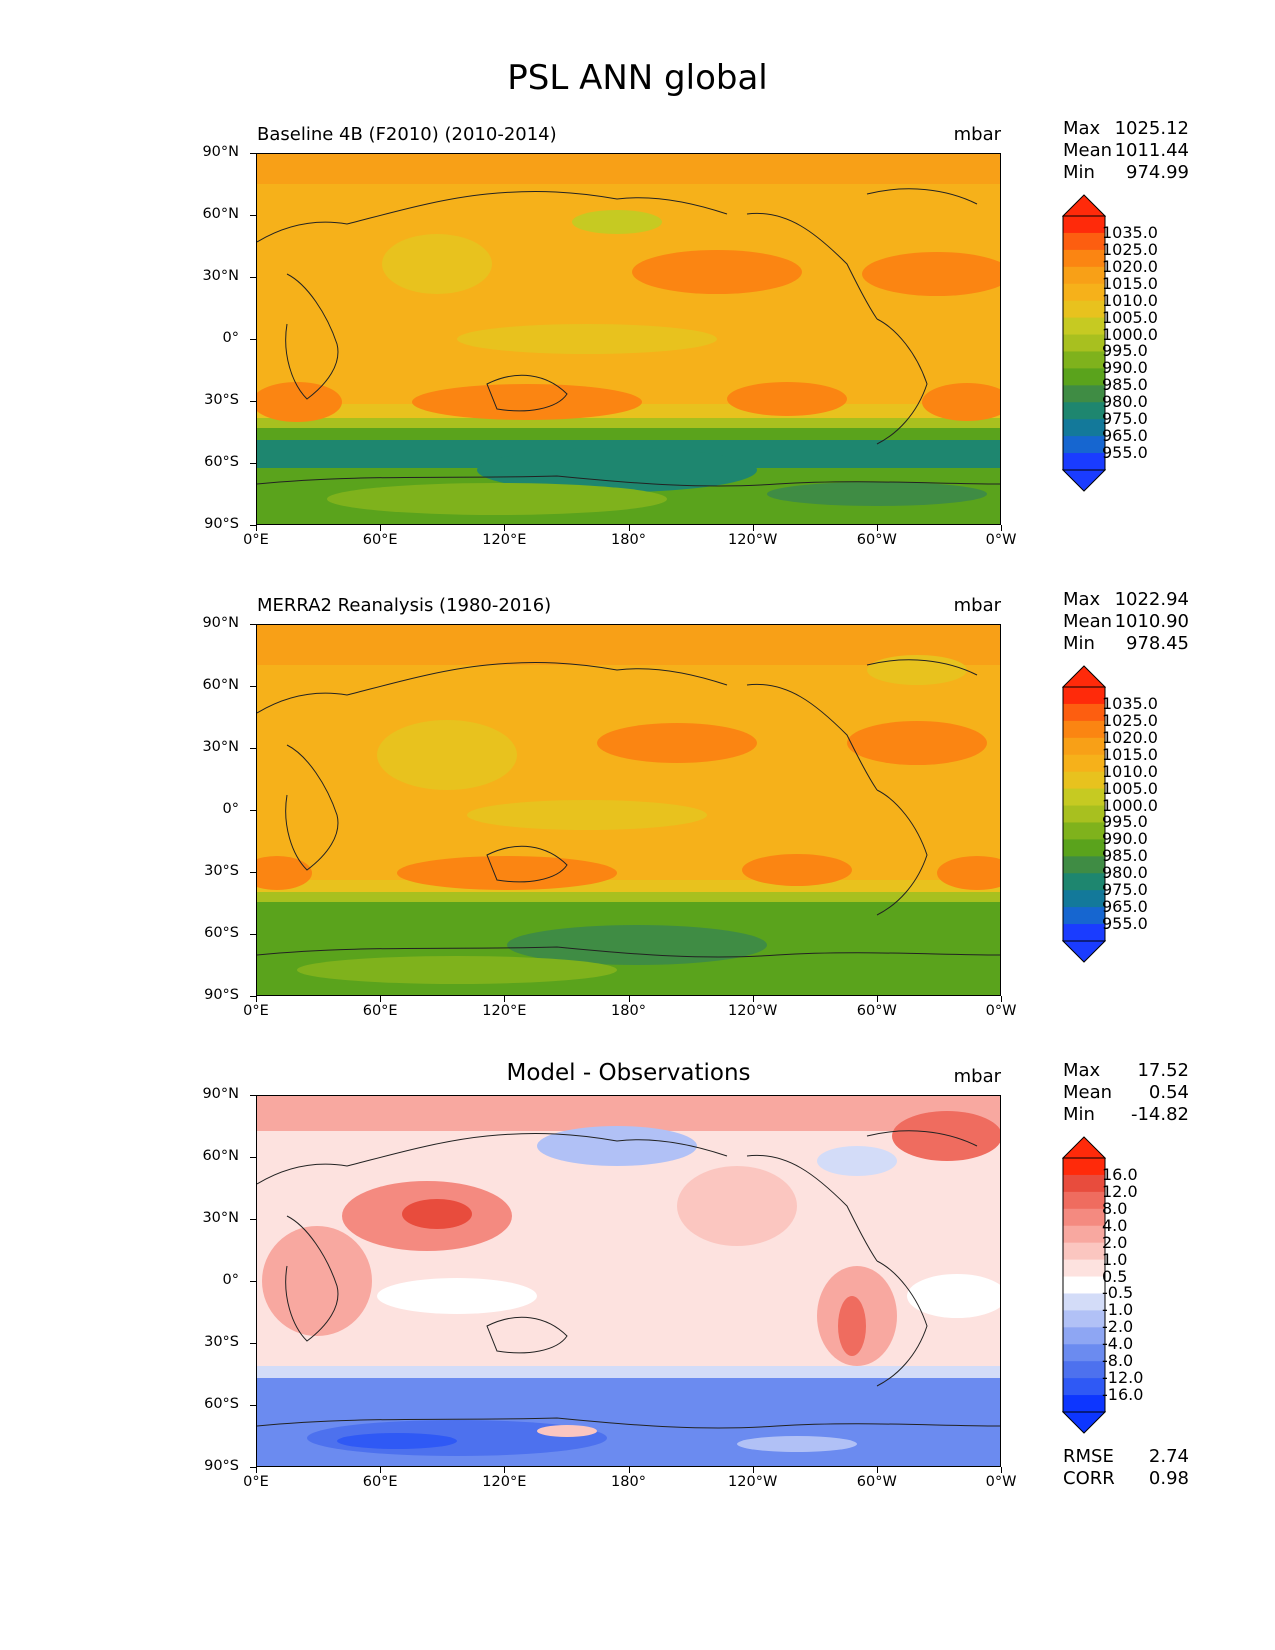 This screenshot has height=1650, width=1275. What do you see at coordinates (637, 78) in the screenshot?
I see `figure-title: PSL ANN global` at bounding box center [637, 78].